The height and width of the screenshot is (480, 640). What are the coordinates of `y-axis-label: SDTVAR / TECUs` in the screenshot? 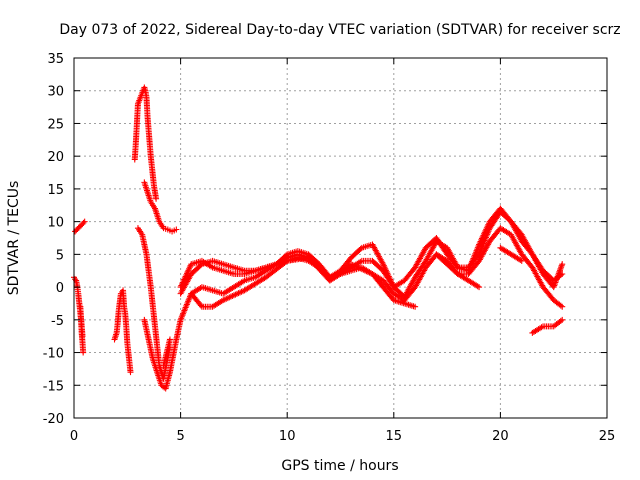 It's located at (14, 238).